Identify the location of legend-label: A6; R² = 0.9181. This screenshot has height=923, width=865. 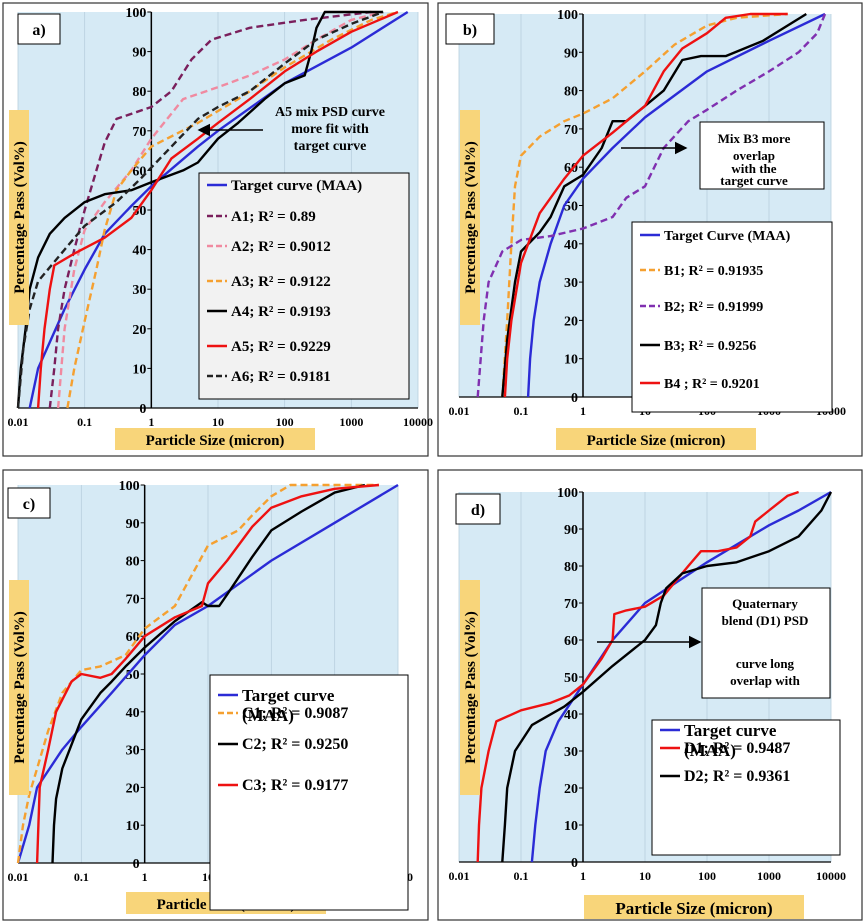
(281, 377).